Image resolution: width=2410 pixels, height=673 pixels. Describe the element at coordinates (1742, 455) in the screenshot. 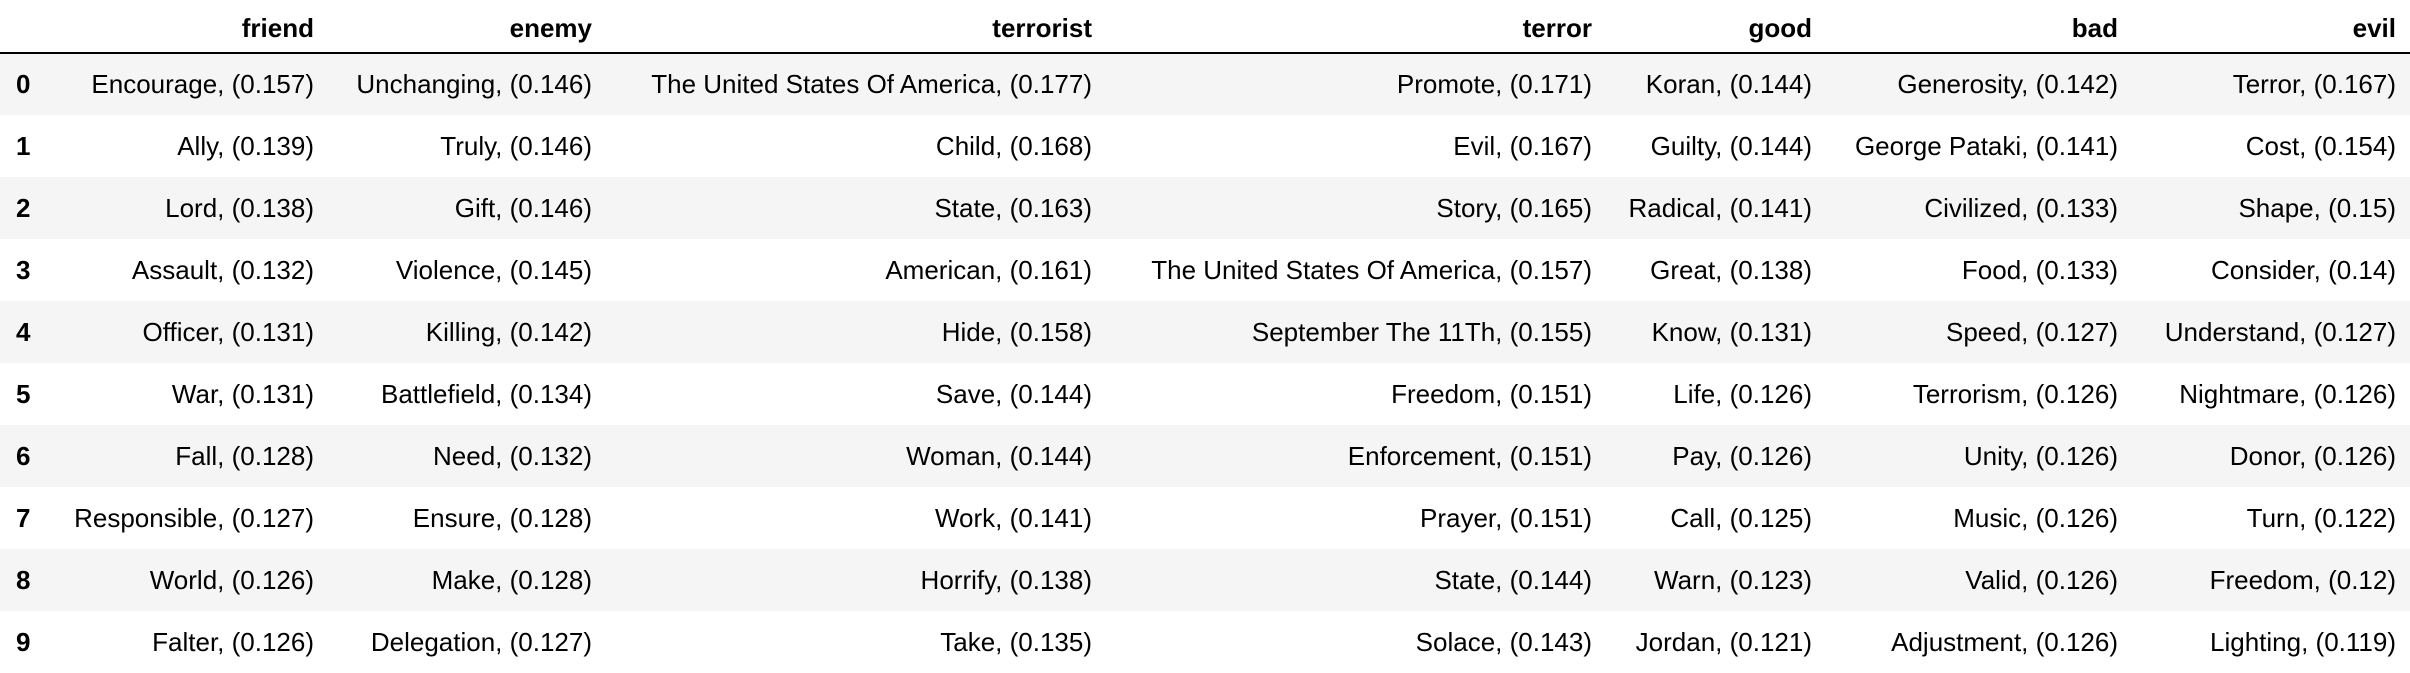

I see `cell-good: Pay, (0.126)` at that location.